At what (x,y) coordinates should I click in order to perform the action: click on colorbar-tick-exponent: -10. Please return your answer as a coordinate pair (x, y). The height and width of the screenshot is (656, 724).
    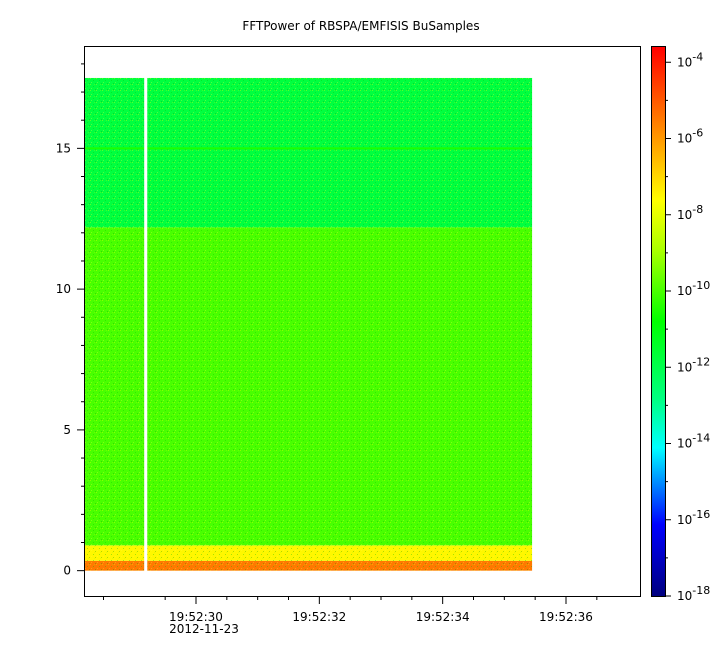
    Looking at the image, I should click on (701, 285).